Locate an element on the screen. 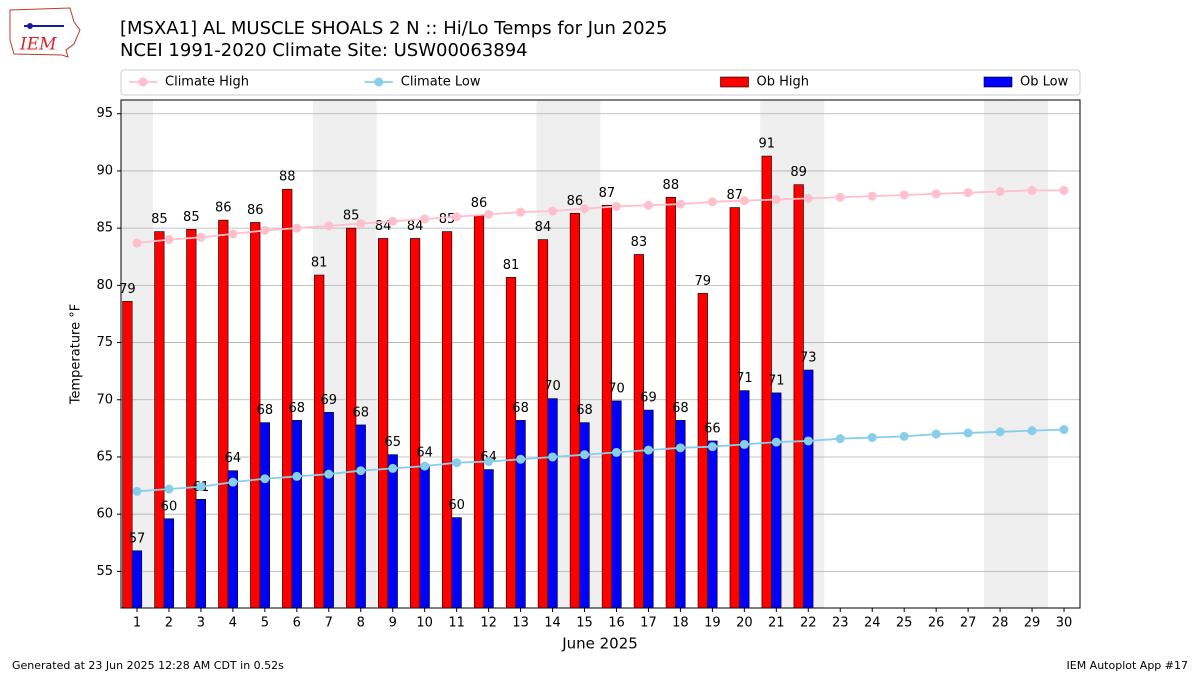  y-tick-label: 80 is located at coordinates (104, 285).